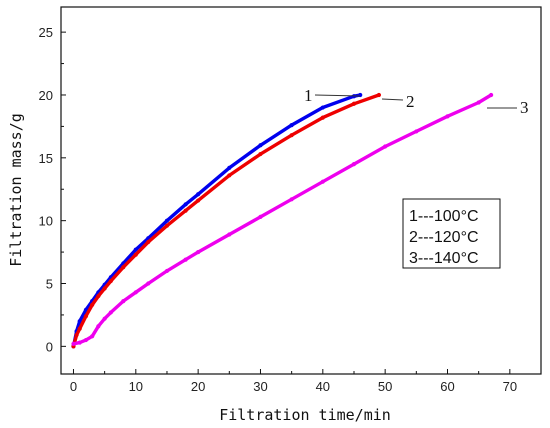 This screenshot has height=428, width=550. Describe the element at coordinates (447, 386) in the screenshot. I see `x-tick-label: 60` at that location.